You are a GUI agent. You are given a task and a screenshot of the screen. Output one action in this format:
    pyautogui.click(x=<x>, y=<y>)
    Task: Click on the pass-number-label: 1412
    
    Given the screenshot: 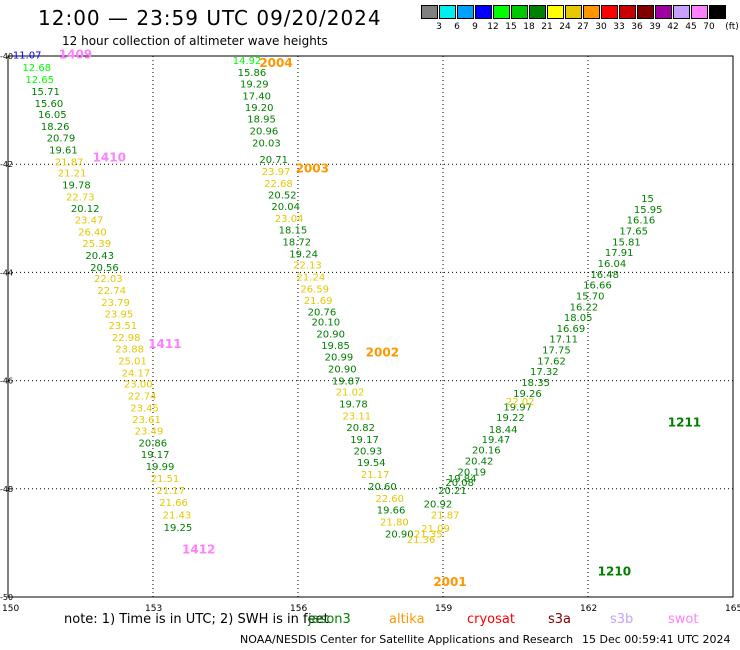 What is the action you would take?
    pyautogui.click(x=198, y=550)
    